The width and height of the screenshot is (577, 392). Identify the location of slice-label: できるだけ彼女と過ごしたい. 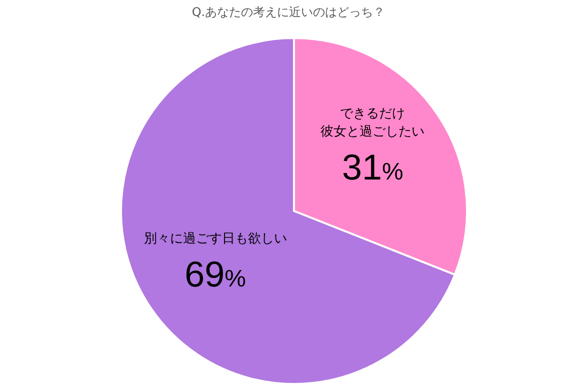
(372, 123).